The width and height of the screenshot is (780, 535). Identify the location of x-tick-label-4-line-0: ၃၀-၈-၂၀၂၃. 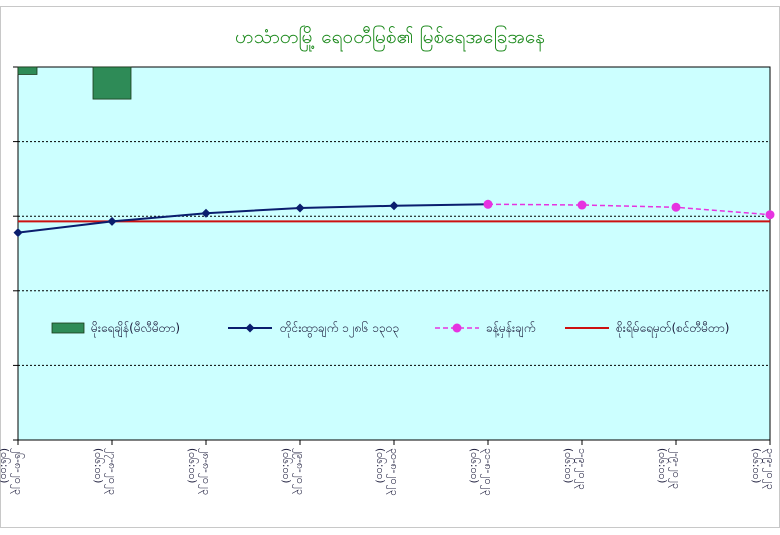
(393, 472).